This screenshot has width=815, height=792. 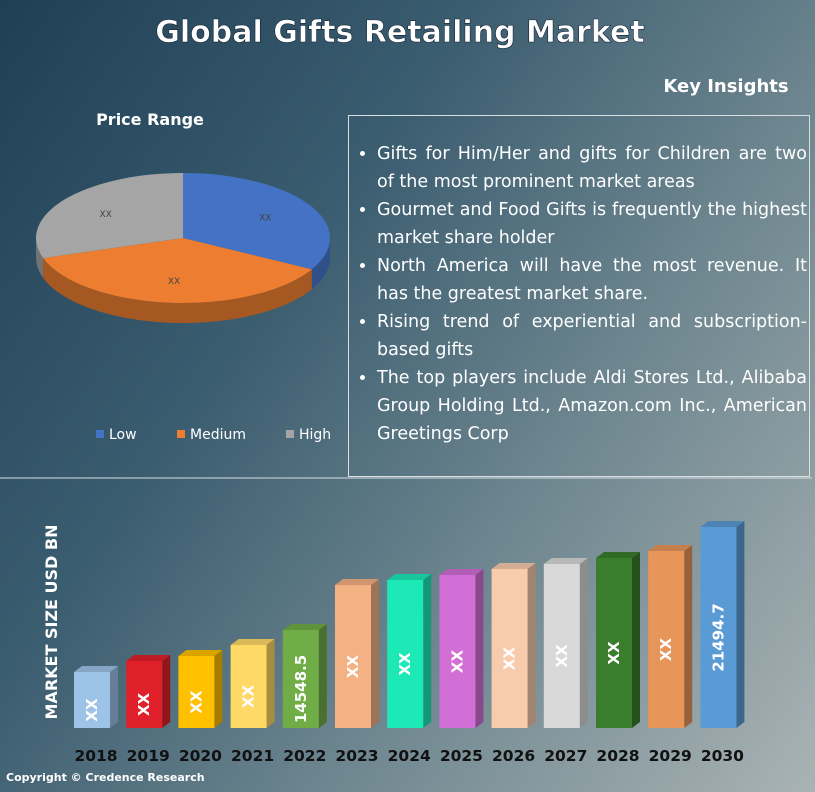 What do you see at coordinates (105, 777) in the screenshot?
I see `copyright: Copyright © Credence Research` at bounding box center [105, 777].